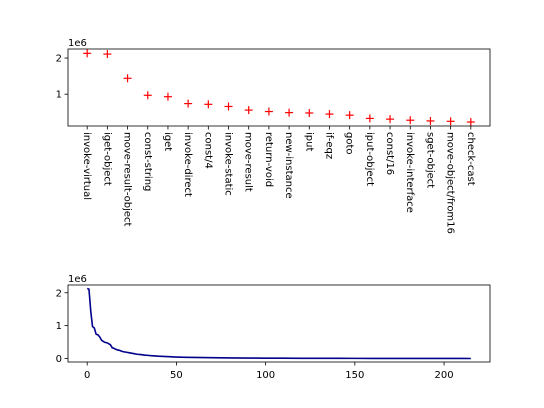 The image size is (544, 408). Describe the element at coordinates (268, 159) in the screenshot. I see `category-label: return-void` at that location.